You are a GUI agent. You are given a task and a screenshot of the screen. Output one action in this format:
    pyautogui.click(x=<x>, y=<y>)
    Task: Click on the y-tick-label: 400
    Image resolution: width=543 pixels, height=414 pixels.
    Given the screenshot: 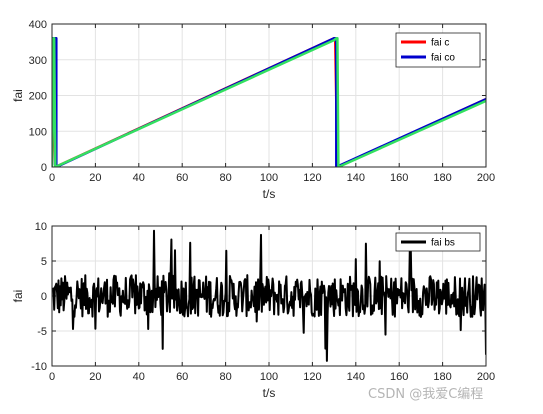 What is the action you would take?
    pyautogui.click(x=38, y=25)
    